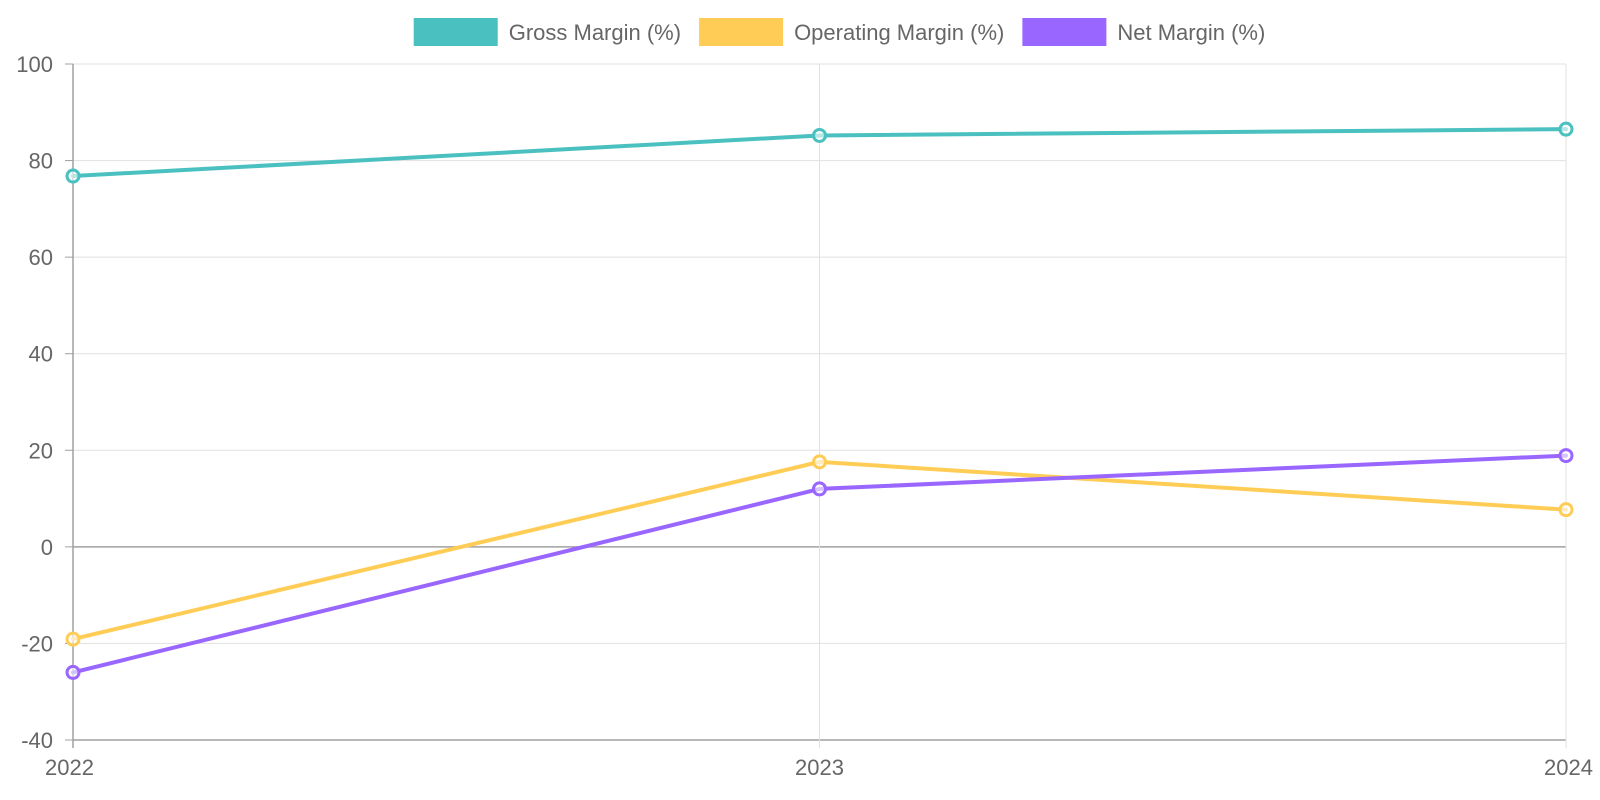 This screenshot has width=1600, height=800. Describe the element at coordinates (899, 32) in the screenshot. I see `legend-label: Operating Margin (%)` at that location.